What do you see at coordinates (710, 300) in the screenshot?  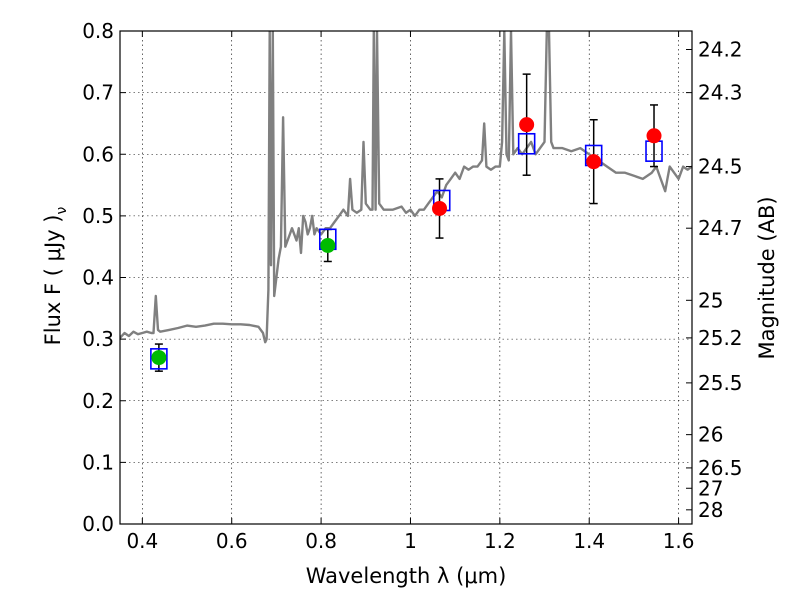 I see `mag-tick-label: 25` at bounding box center [710, 300].